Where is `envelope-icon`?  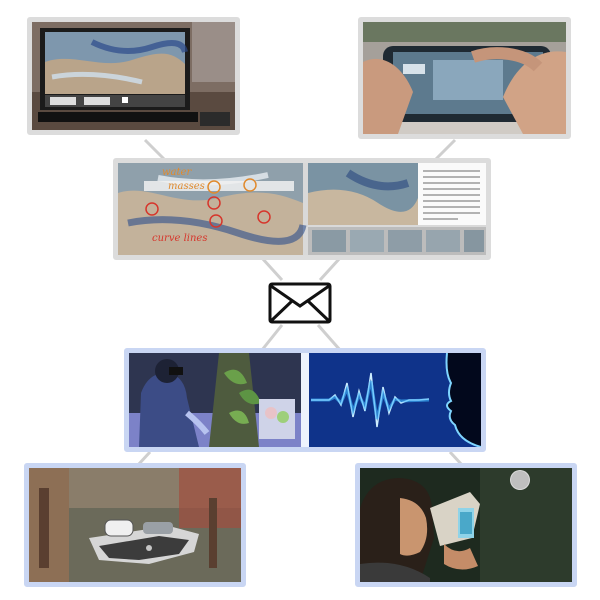 envelope-icon is located at coordinates (300, 303).